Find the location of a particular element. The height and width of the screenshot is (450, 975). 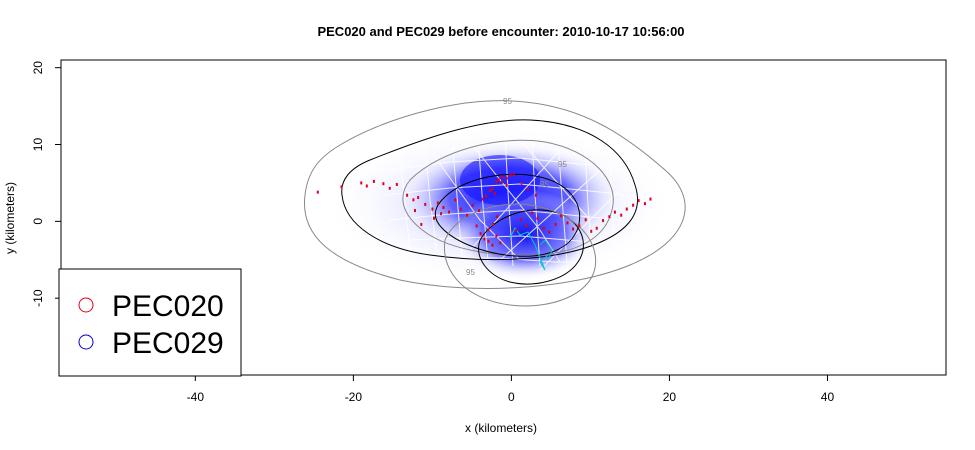

x-axis-label: x (kilometers) is located at coordinates (501, 428).